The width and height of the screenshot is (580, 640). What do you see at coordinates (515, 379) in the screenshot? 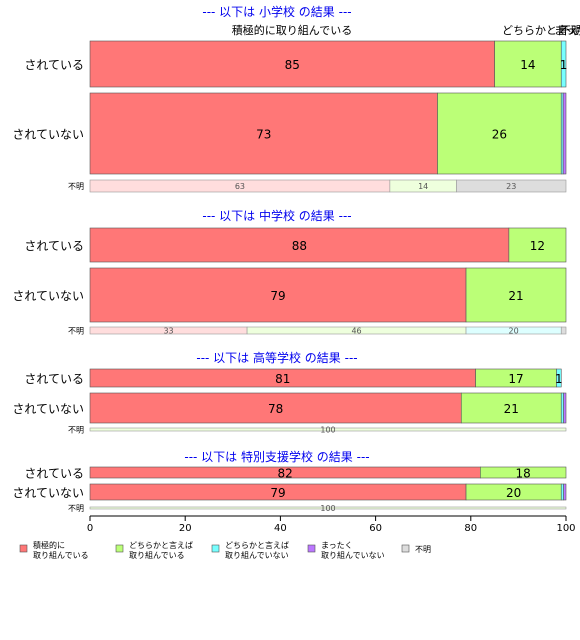
I see `data-label: 17` at bounding box center [515, 379].